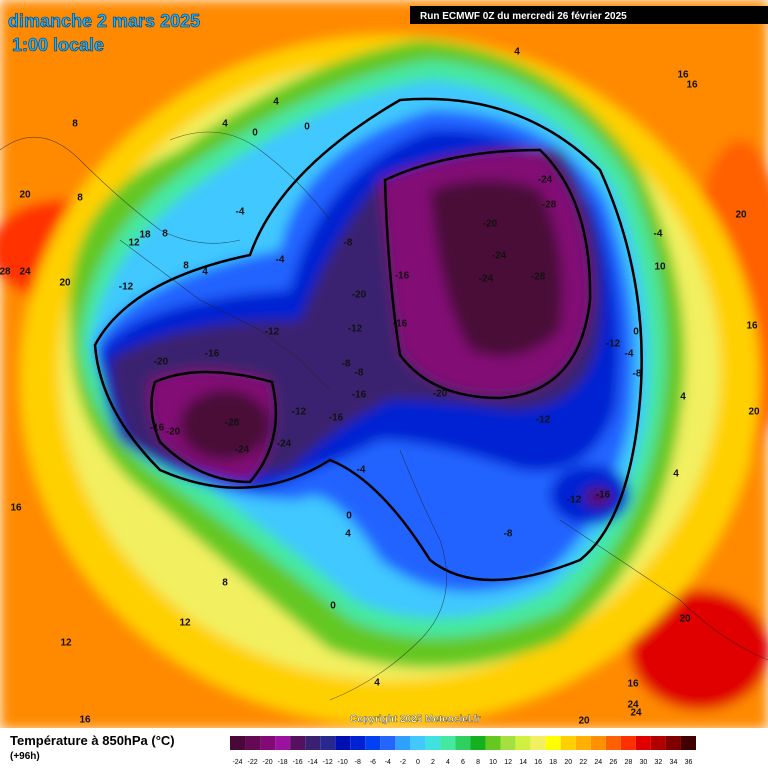 Image resolution: width=768 pixels, height=768 pixels. What do you see at coordinates (418, 762) in the screenshot?
I see `legend-tick-label: 0` at bounding box center [418, 762].